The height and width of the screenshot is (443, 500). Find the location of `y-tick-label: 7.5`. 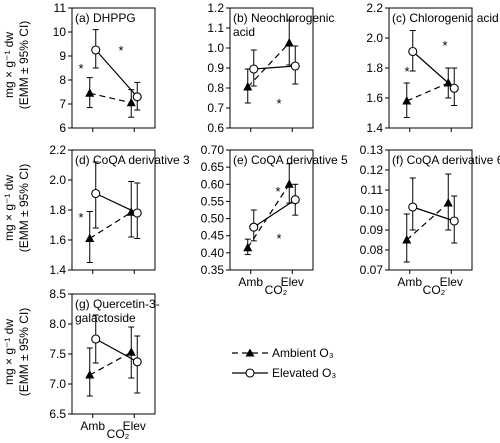

y-tick-label: 7.5 is located at coordinates (57, 354).